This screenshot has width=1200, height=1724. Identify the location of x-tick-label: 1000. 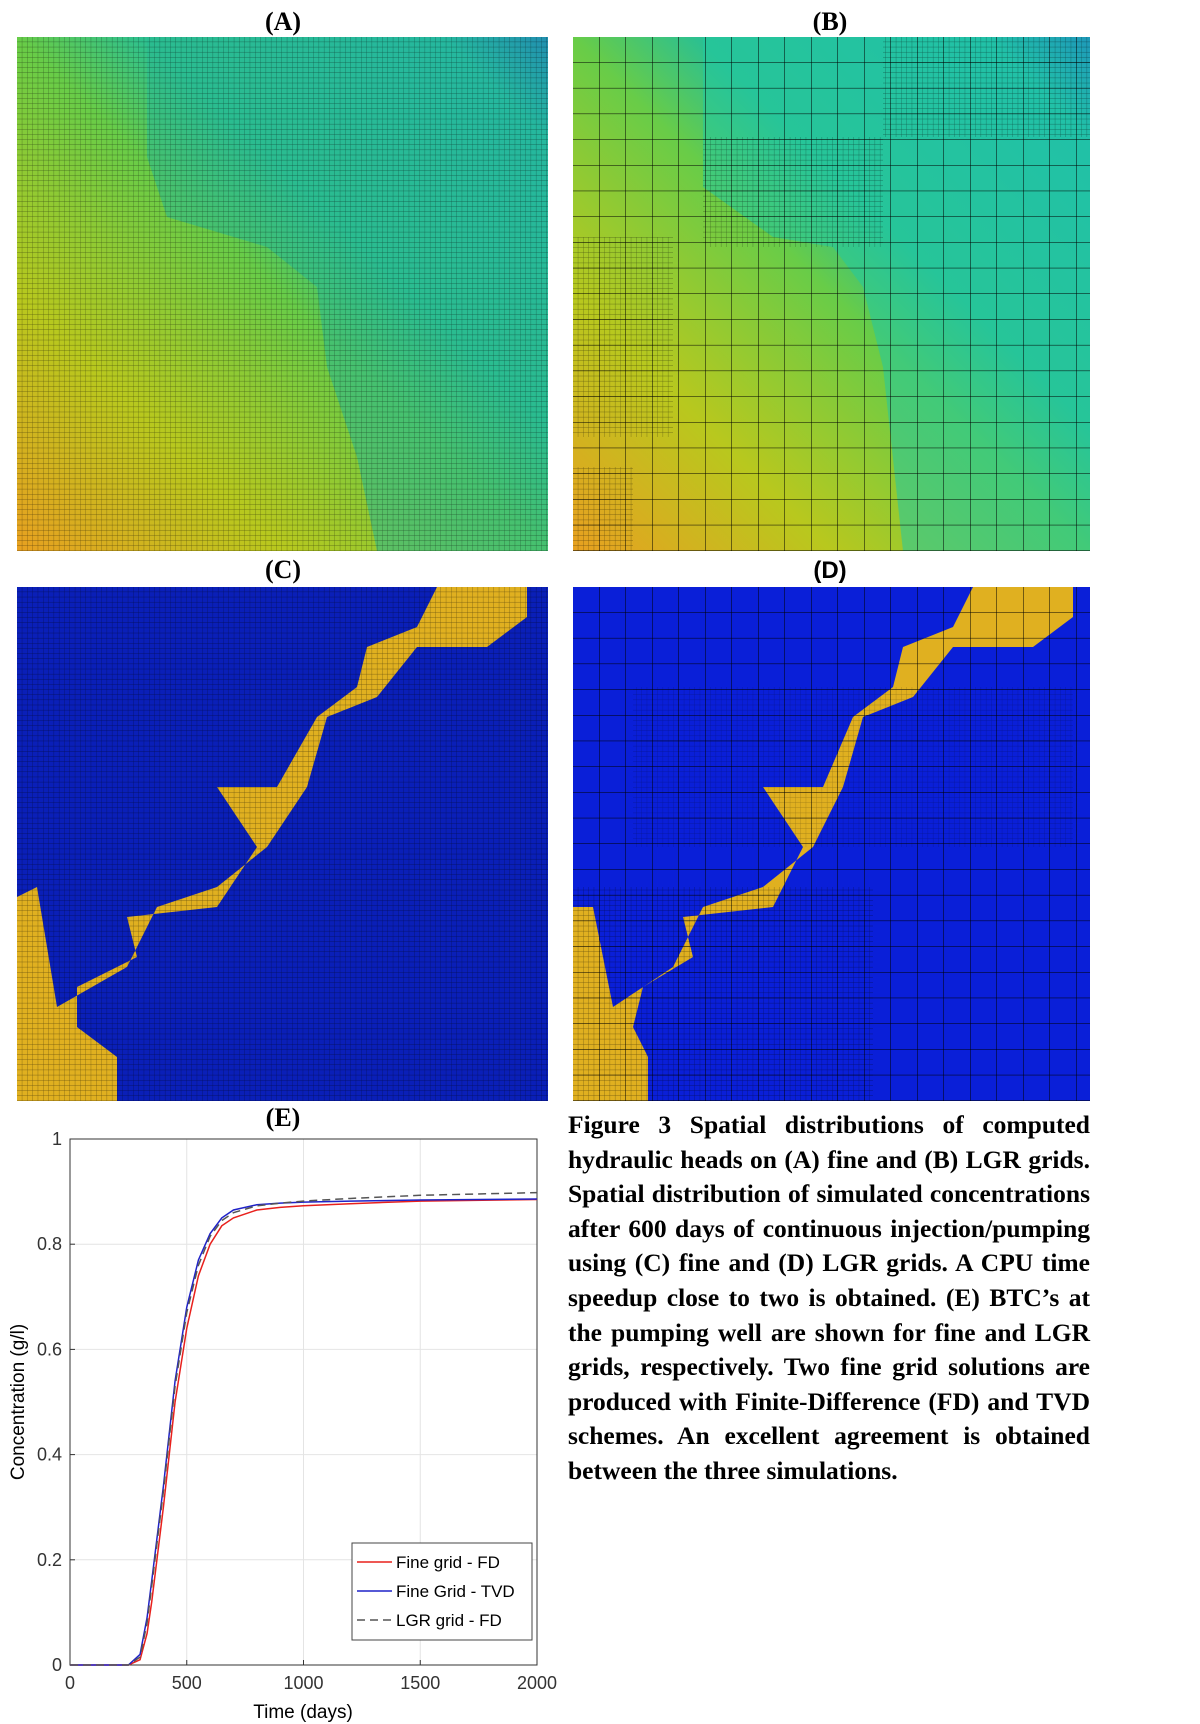
(303, 1683).